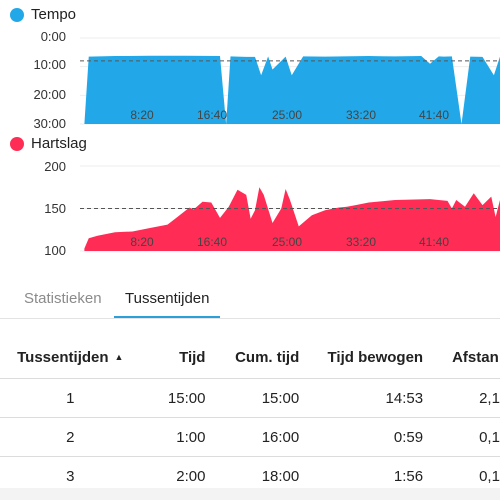 This screenshot has width=500, height=500. Describe the element at coordinates (173, 398) in the screenshot. I see `split-time: 15:00` at that location.